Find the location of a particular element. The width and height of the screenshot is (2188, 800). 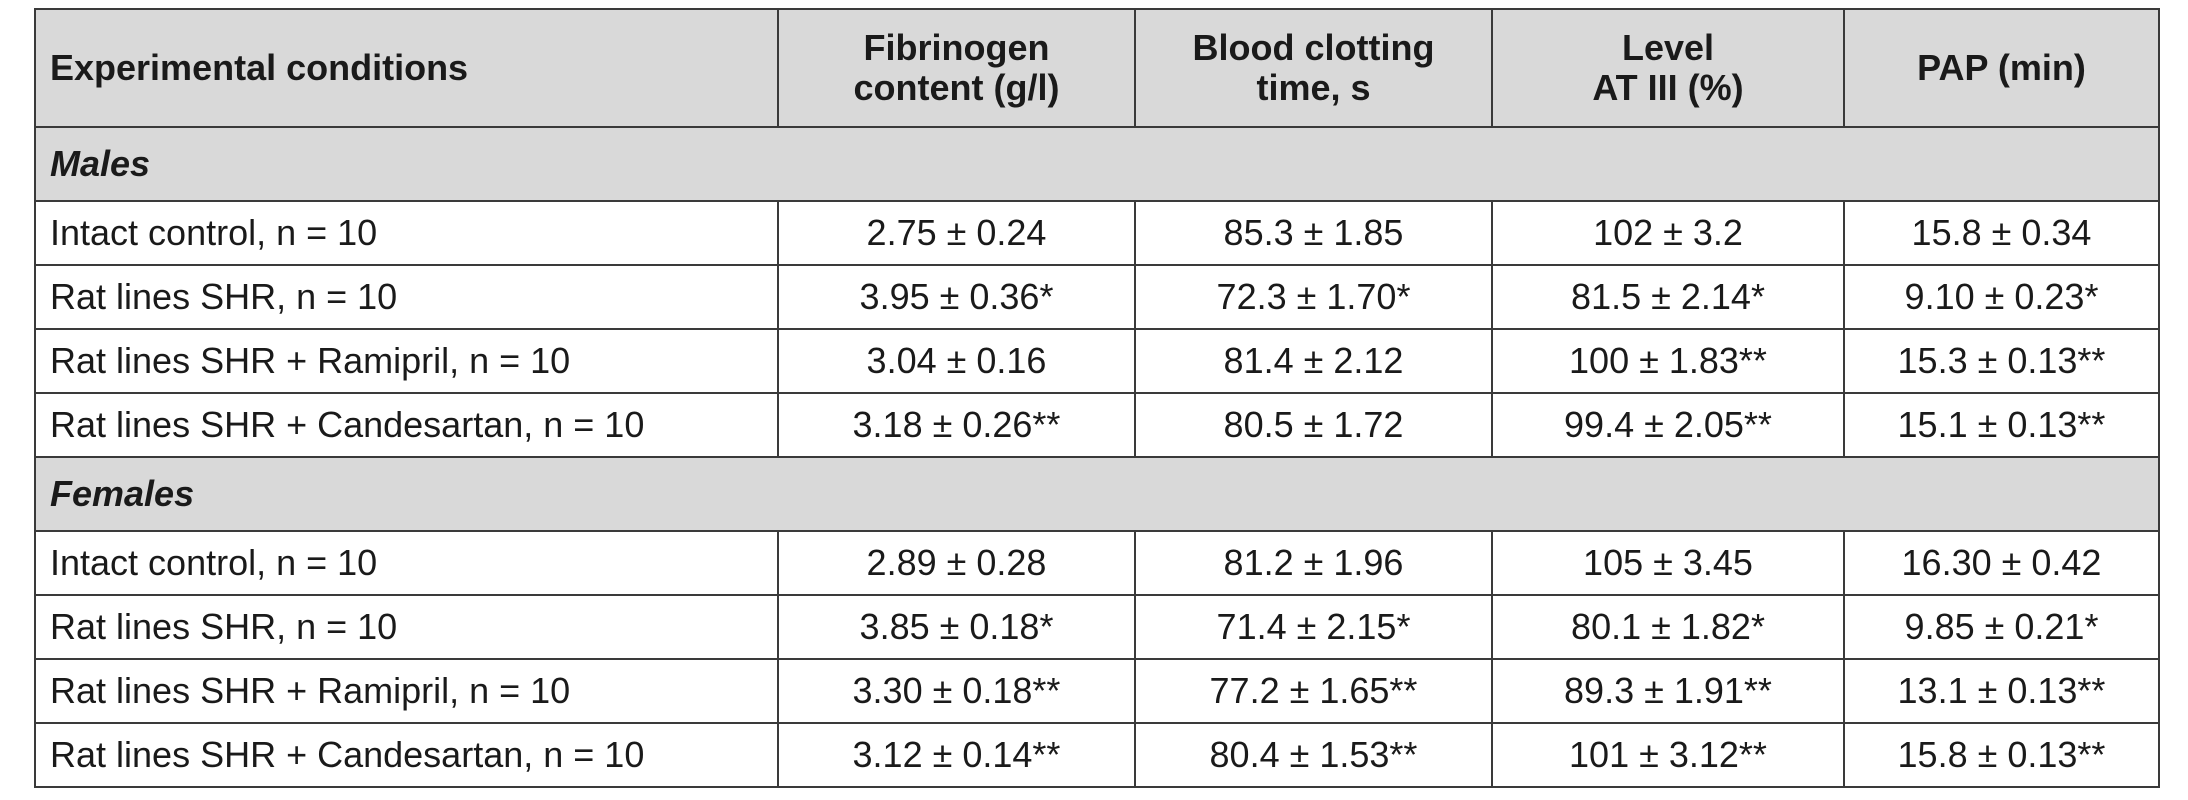

pap-cell: 13.1 ± 0.13** is located at coordinates (2001, 691).